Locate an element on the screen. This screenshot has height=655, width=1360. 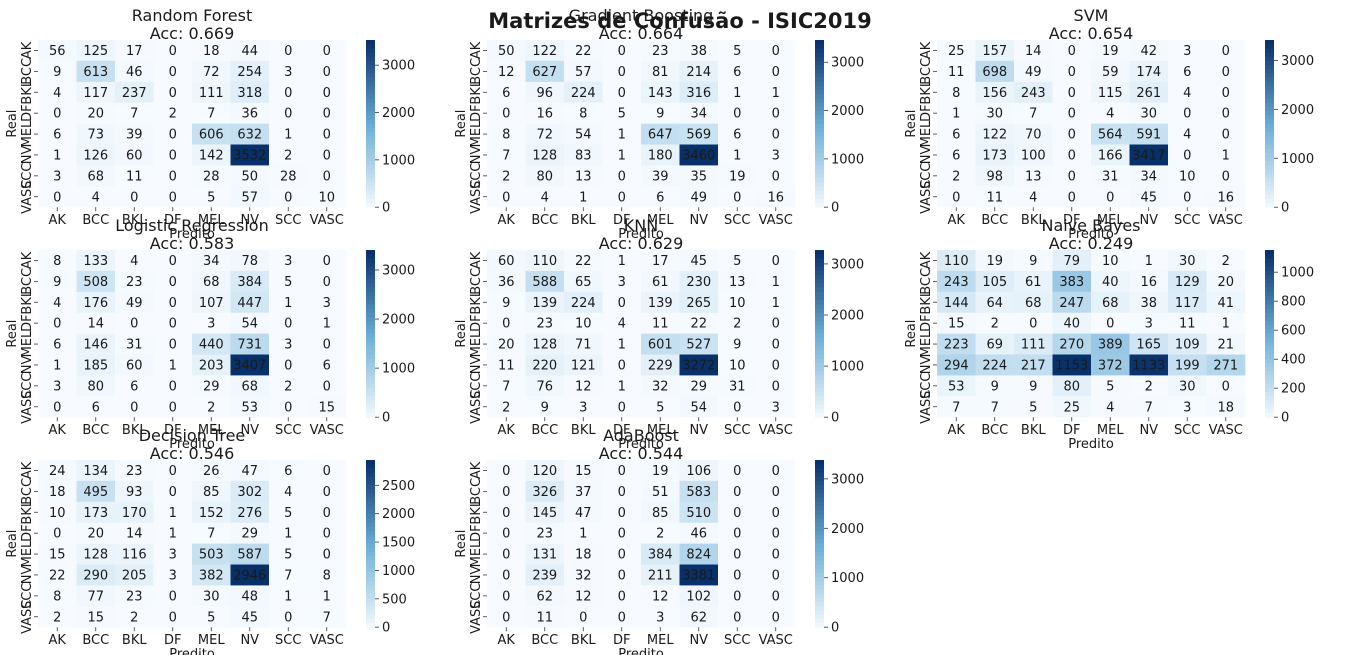
cell-value-label: 35 is located at coordinates (698, 176).